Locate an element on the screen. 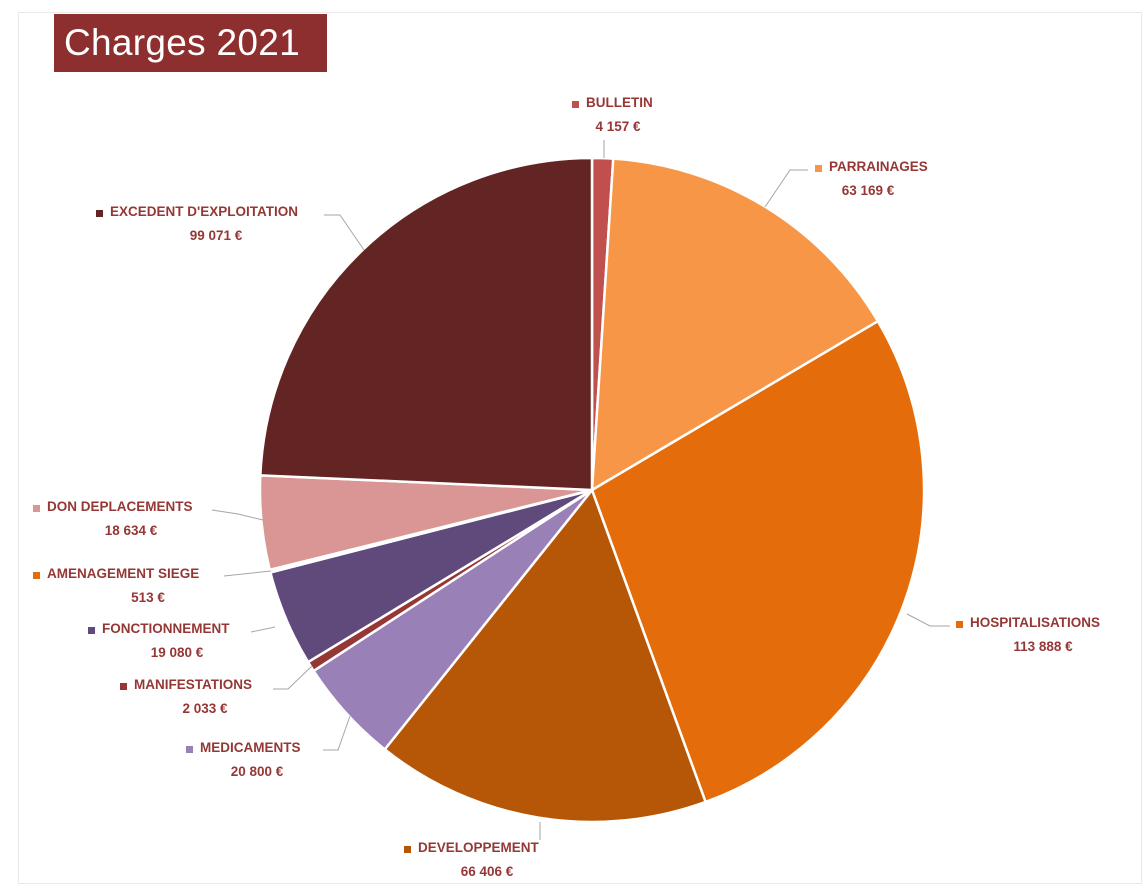 The image size is (1146, 888). legend-marker-don-deplacements is located at coordinates (36, 508).